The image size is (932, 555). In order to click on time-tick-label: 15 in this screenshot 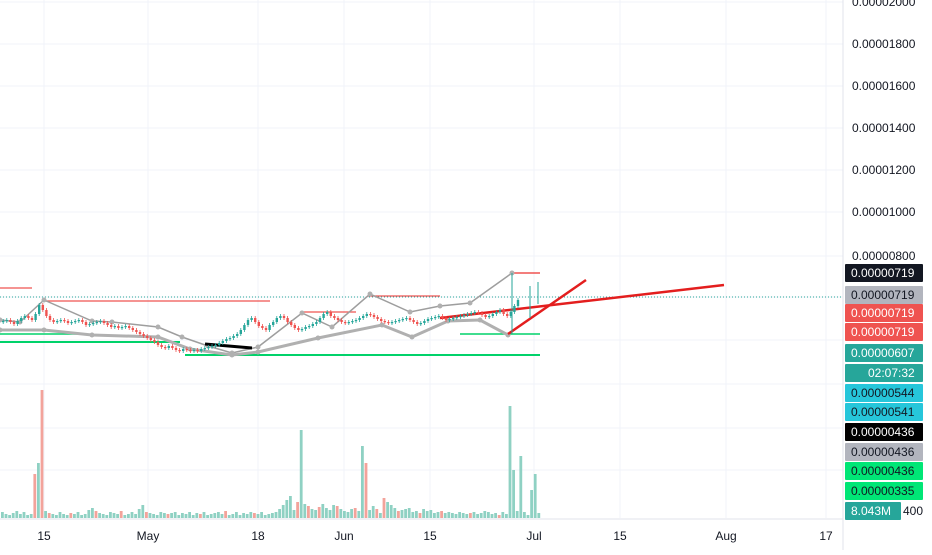, I will do `click(44, 536)`.